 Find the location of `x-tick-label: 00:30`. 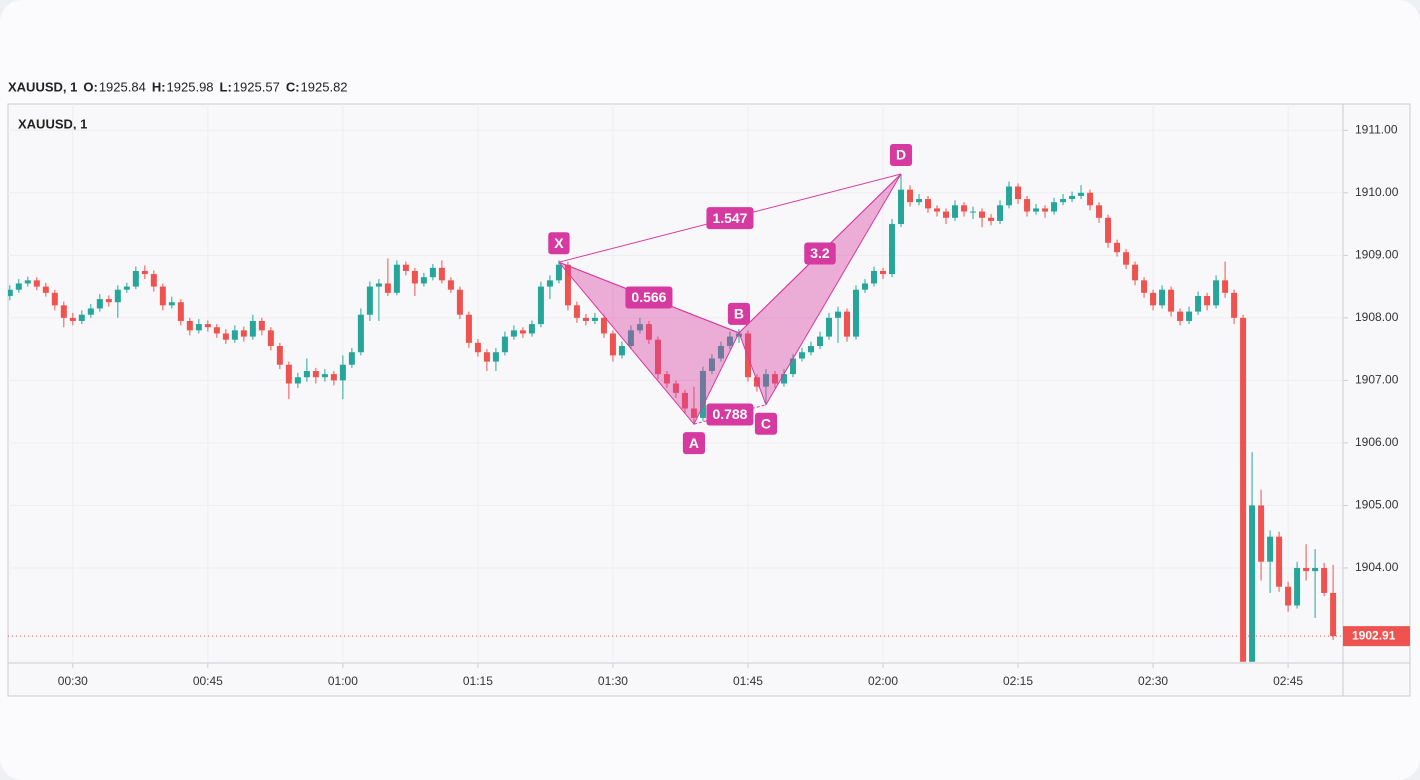

x-tick-label: 00:30 is located at coordinates (73, 681).